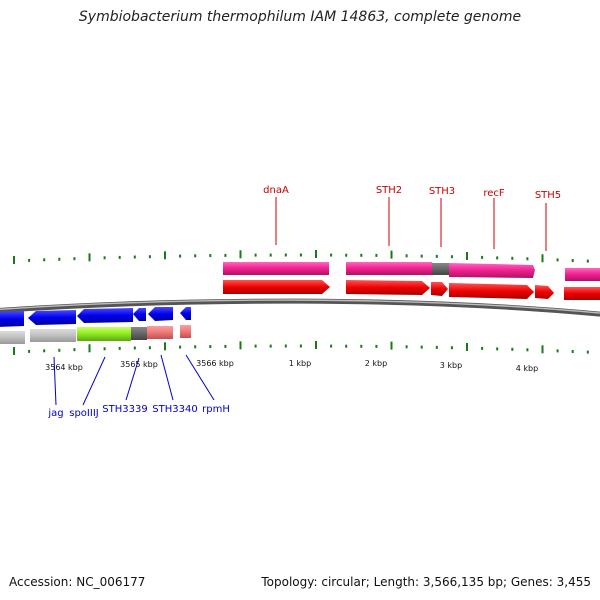 The height and width of the screenshot is (600, 600). What do you see at coordinates (55, 381) in the screenshot?
I see `leader-jag` at bounding box center [55, 381].